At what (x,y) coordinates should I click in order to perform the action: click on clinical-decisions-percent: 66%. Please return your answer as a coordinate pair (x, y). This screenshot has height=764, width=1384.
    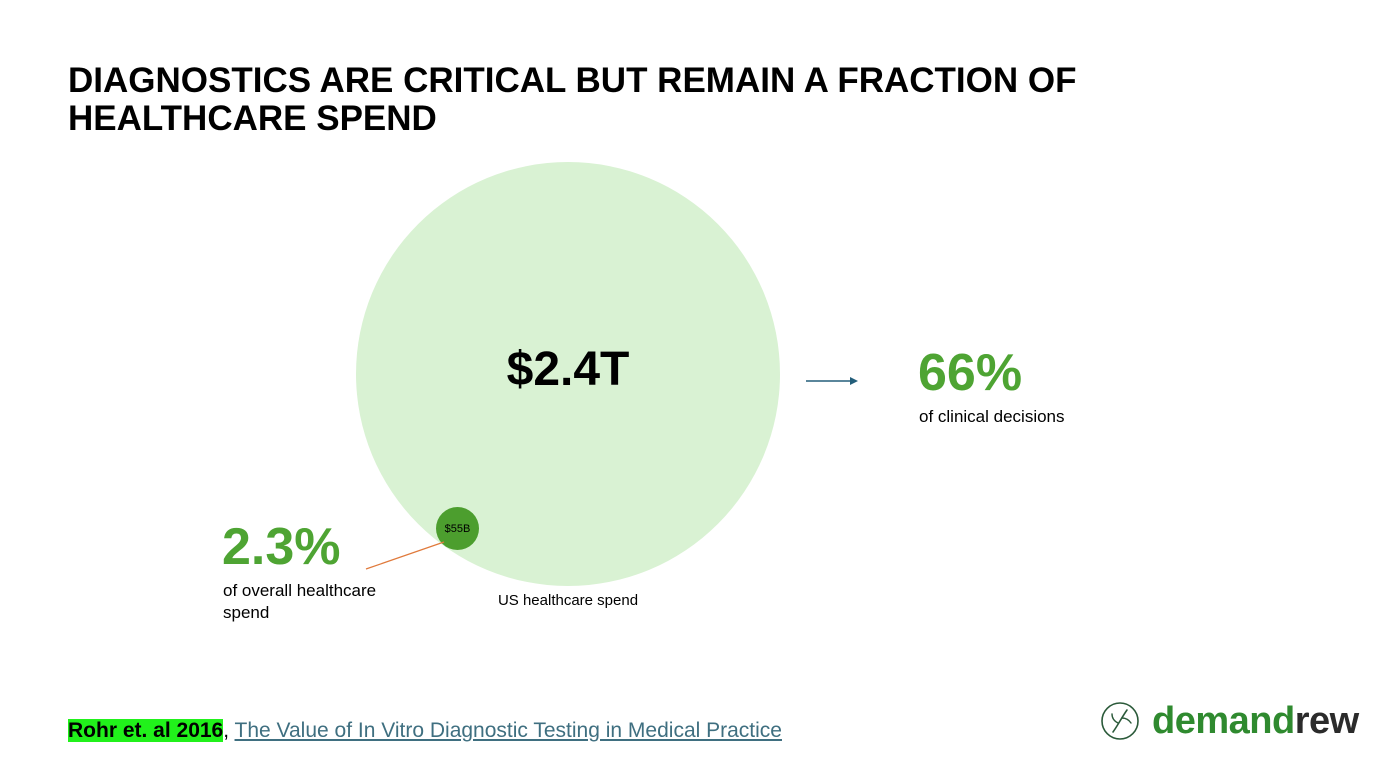
    Looking at the image, I should click on (970, 373).